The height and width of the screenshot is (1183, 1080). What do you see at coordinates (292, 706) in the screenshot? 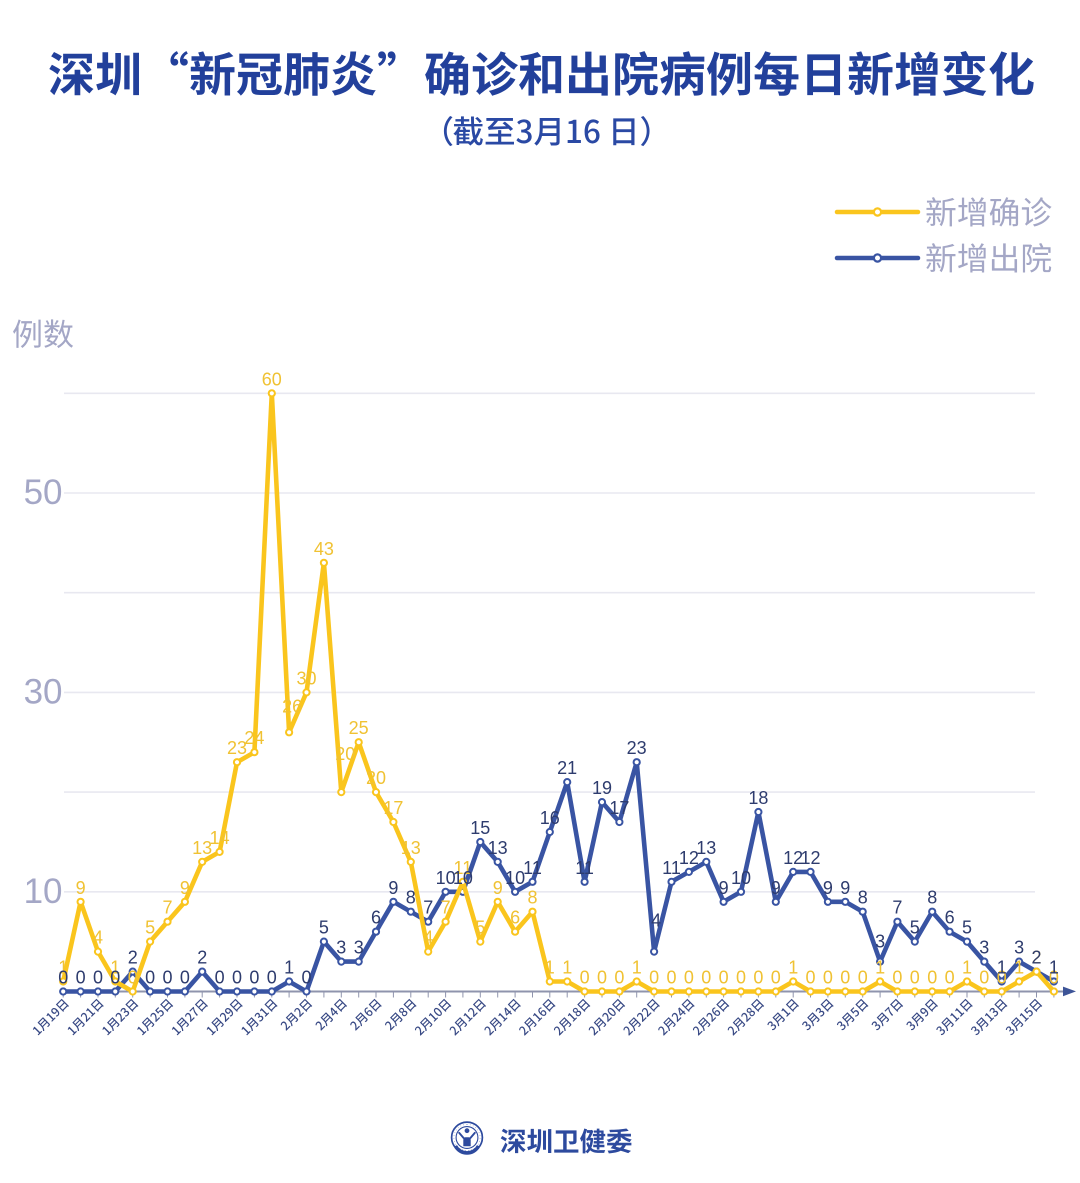
I see `svg-text: 26` at bounding box center [292, 706].